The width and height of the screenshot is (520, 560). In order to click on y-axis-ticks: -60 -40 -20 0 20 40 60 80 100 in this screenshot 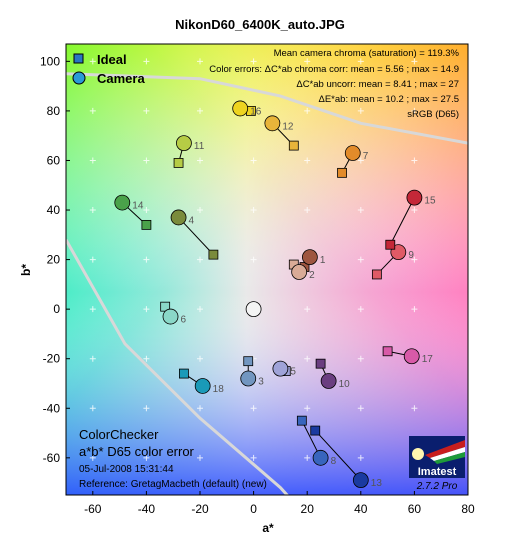, I will do `click(55, 259)`.